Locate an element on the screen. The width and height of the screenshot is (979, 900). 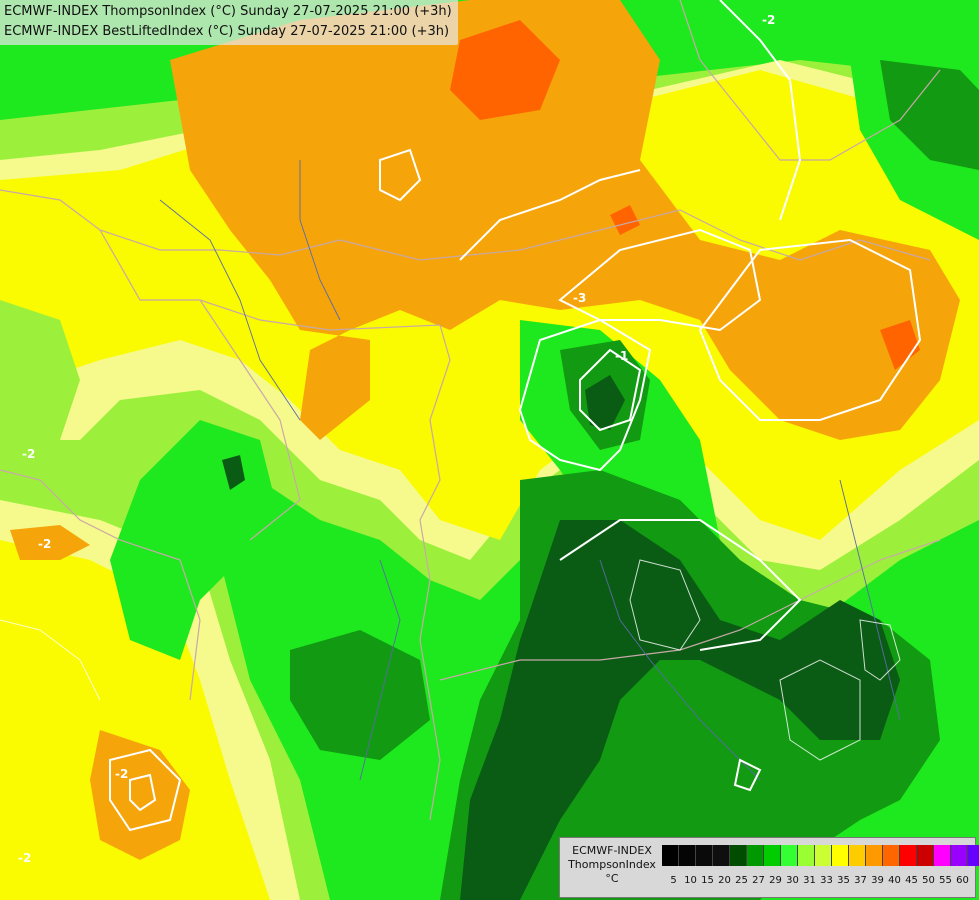
legend-tick-label: 60 is located at coordinates (962, 880).